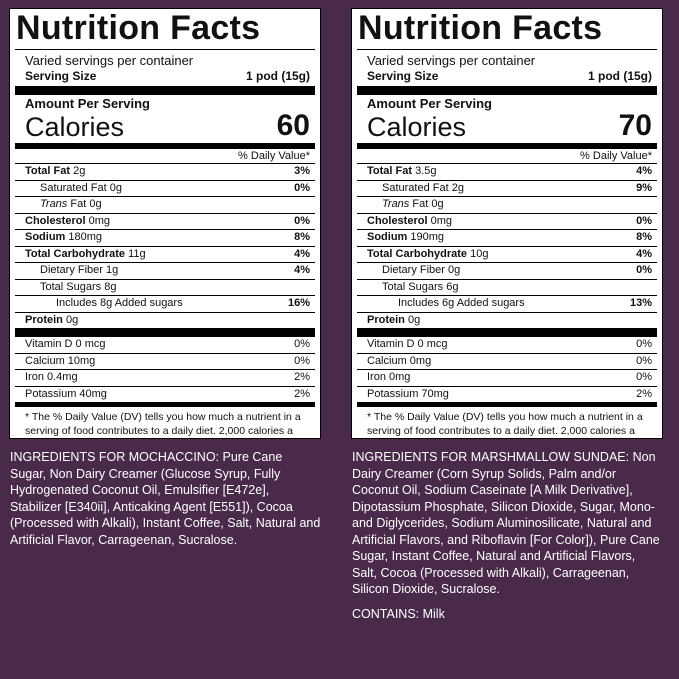  Describe the element at coordinates (60, 360) in the screenshot. I see `vitamin-name: Calcium 10mg` at that location.